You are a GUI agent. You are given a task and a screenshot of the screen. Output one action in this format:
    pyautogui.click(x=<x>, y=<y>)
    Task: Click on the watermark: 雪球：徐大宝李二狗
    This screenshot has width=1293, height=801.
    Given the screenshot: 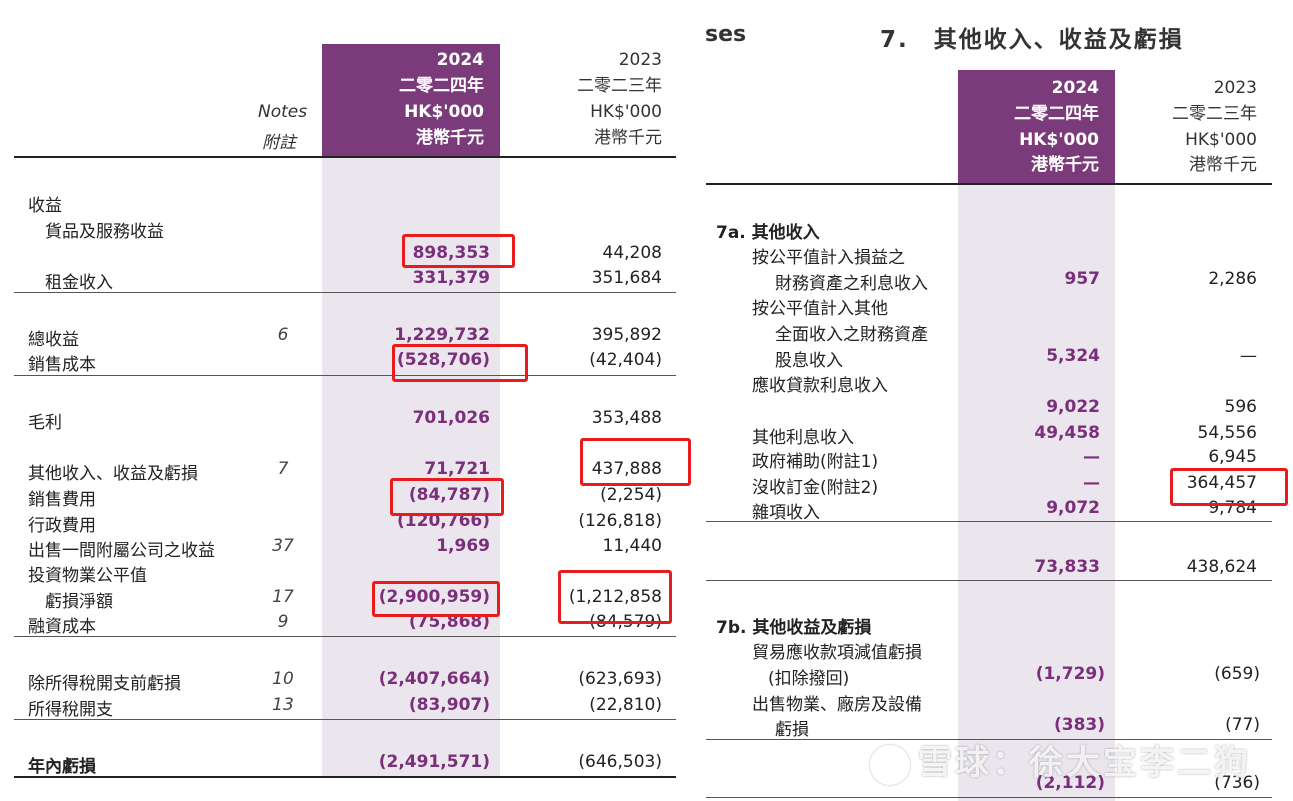 What is the action you would take?
    pyautogui.click(x=1060, y=760)
    